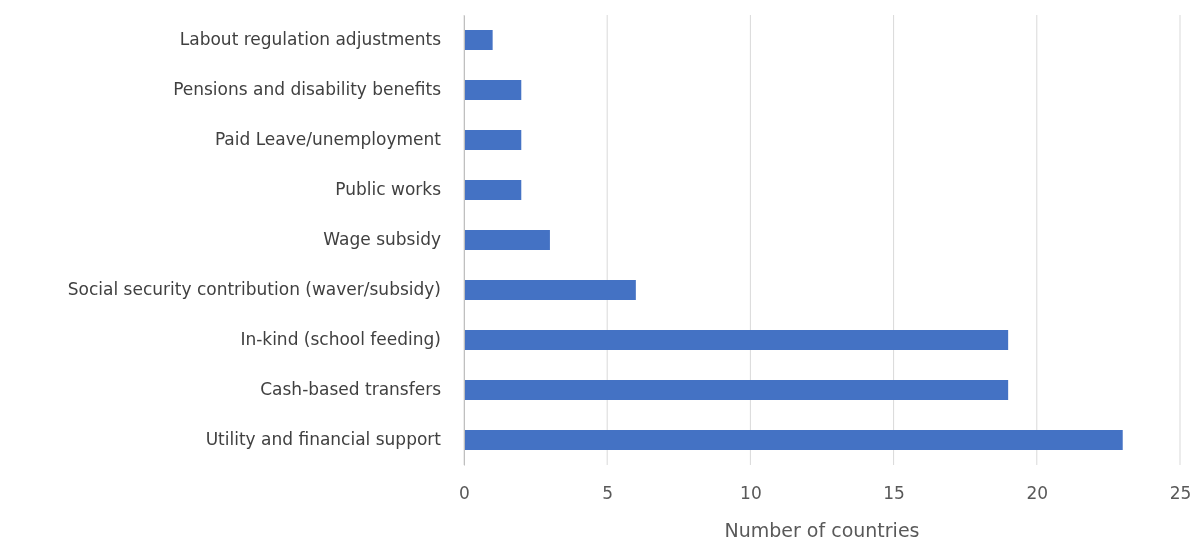  Describe the element at coordinates (464, 493) in the screenshot. I see `x-tick-label: 0` at that location.